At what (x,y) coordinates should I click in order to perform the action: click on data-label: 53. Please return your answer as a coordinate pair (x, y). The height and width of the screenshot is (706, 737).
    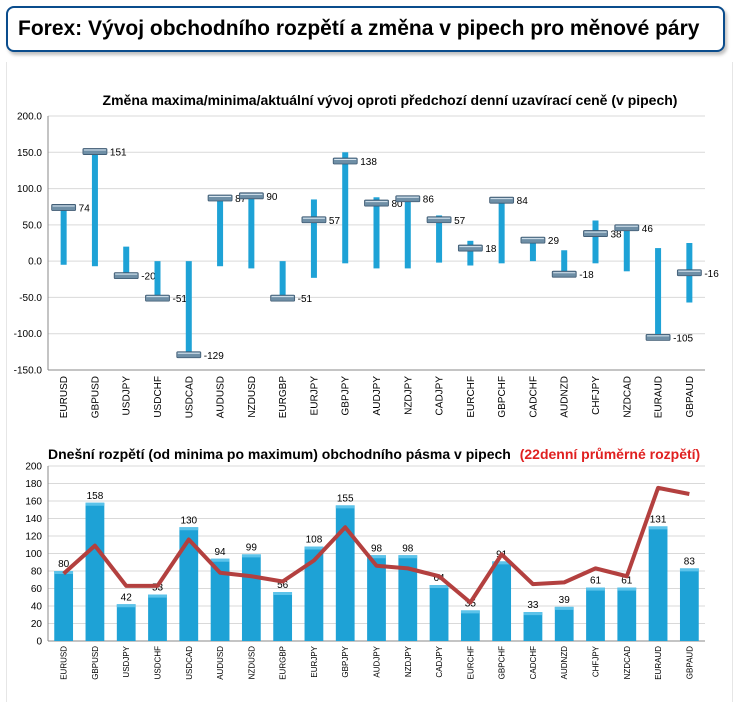
    Looking at the image, I should click on (158, 588).